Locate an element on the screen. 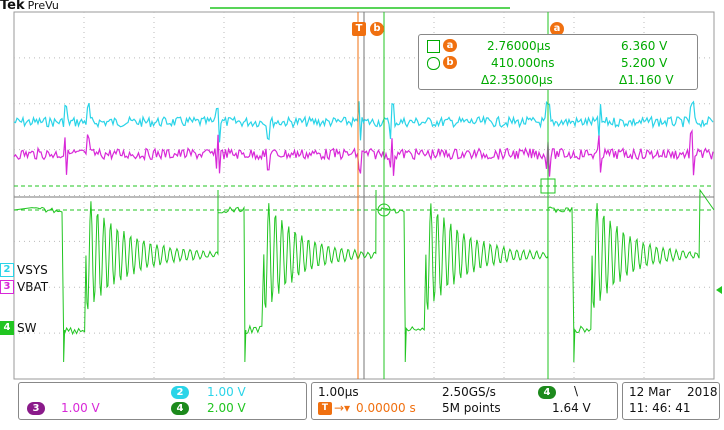 The width and height of the screenshot is (724, 430). cursor-delta-row: Δ2.35000µs Δ1.160 V is located at coordinates (558, 81).